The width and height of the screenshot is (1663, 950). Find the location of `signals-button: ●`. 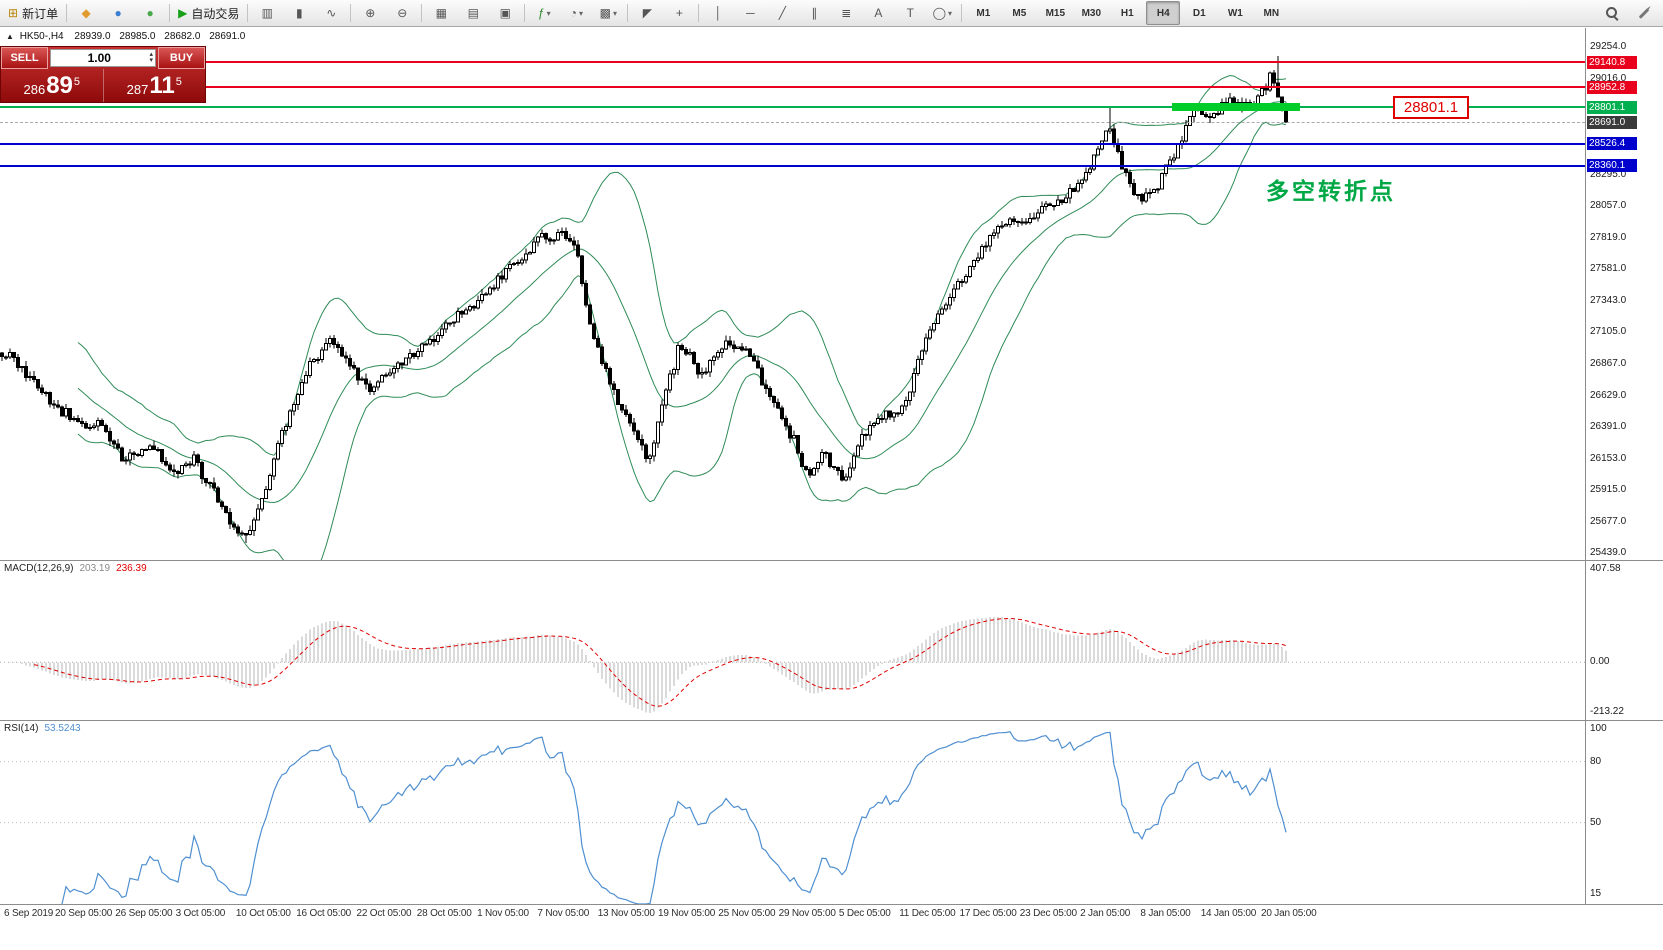

signals-button: ● is located at coordinates (150, 13).